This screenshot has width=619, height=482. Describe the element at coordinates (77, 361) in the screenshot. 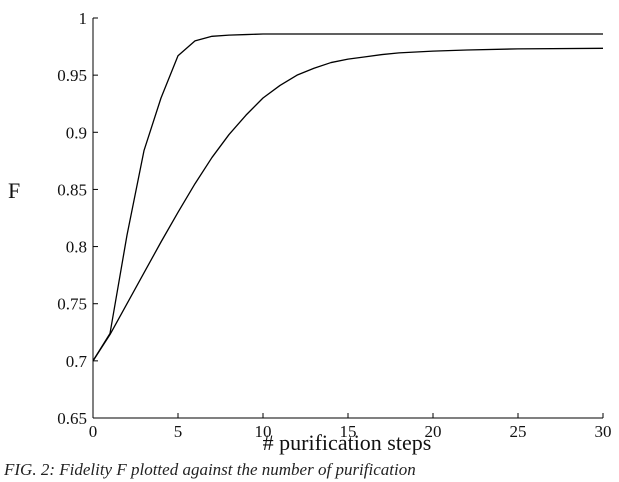

I see `y-tick-label: 0.7` at that location.